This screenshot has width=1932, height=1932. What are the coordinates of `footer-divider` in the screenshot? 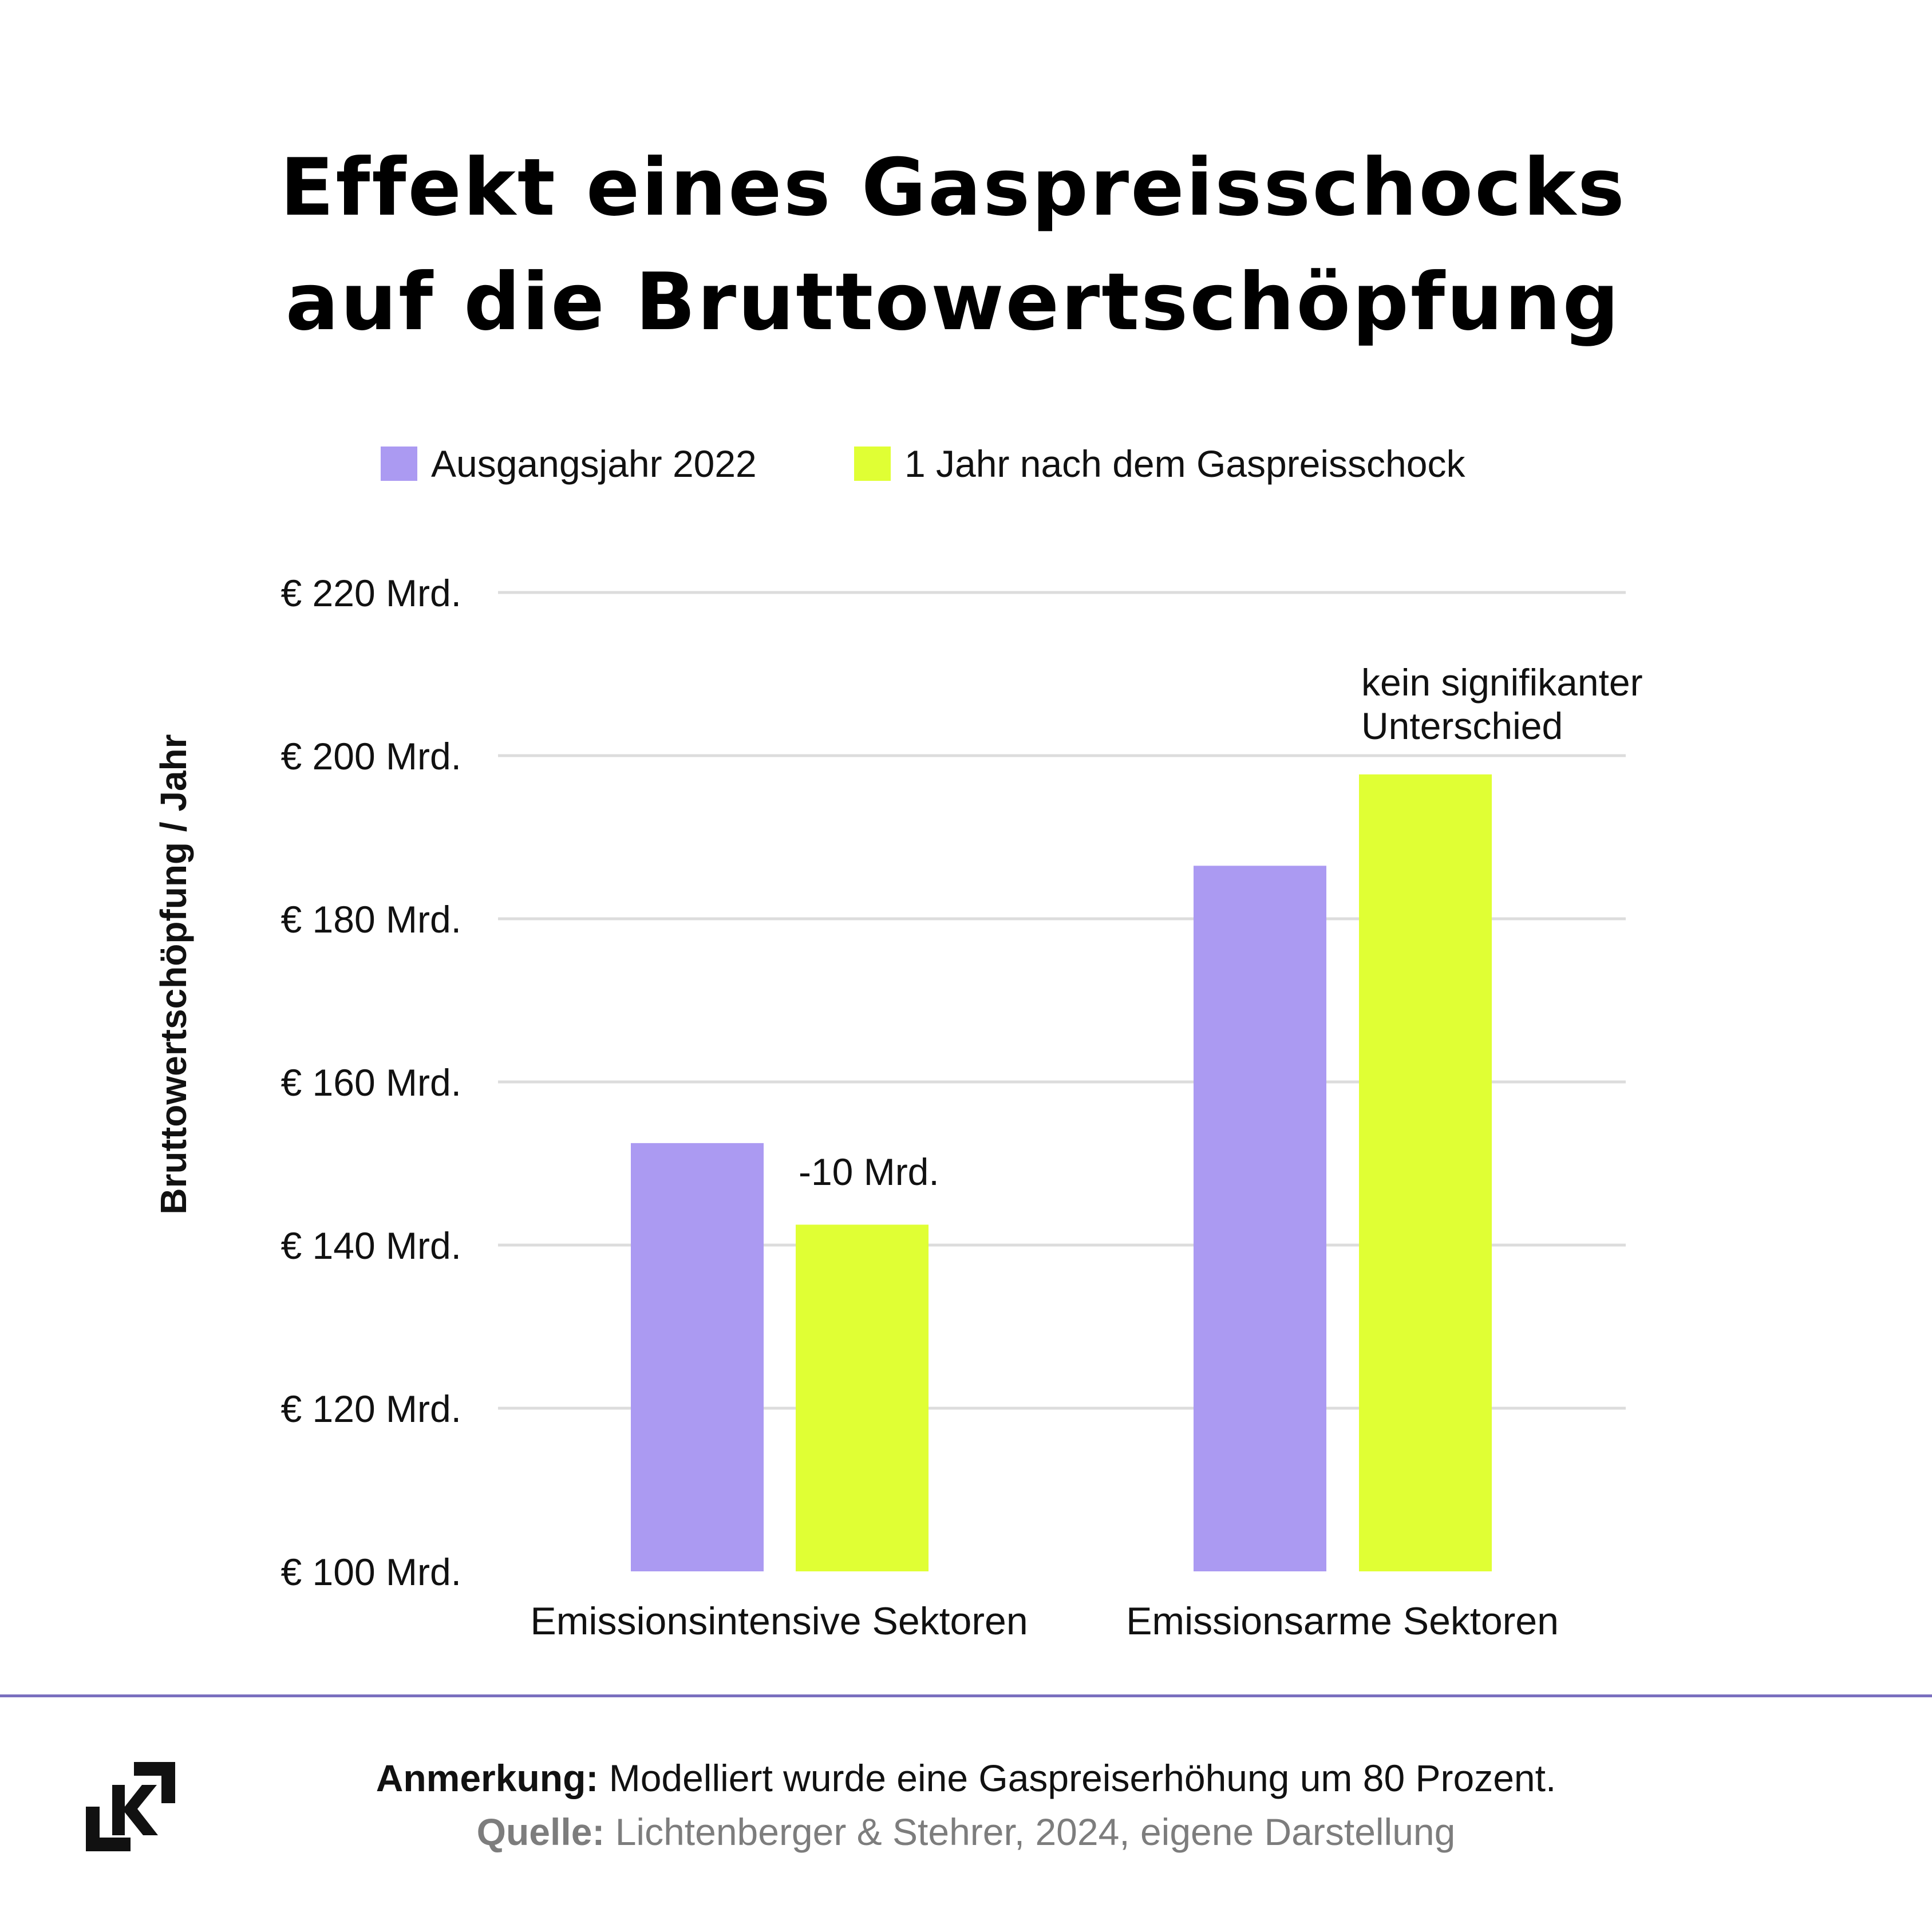 It's located at (966, 1695).